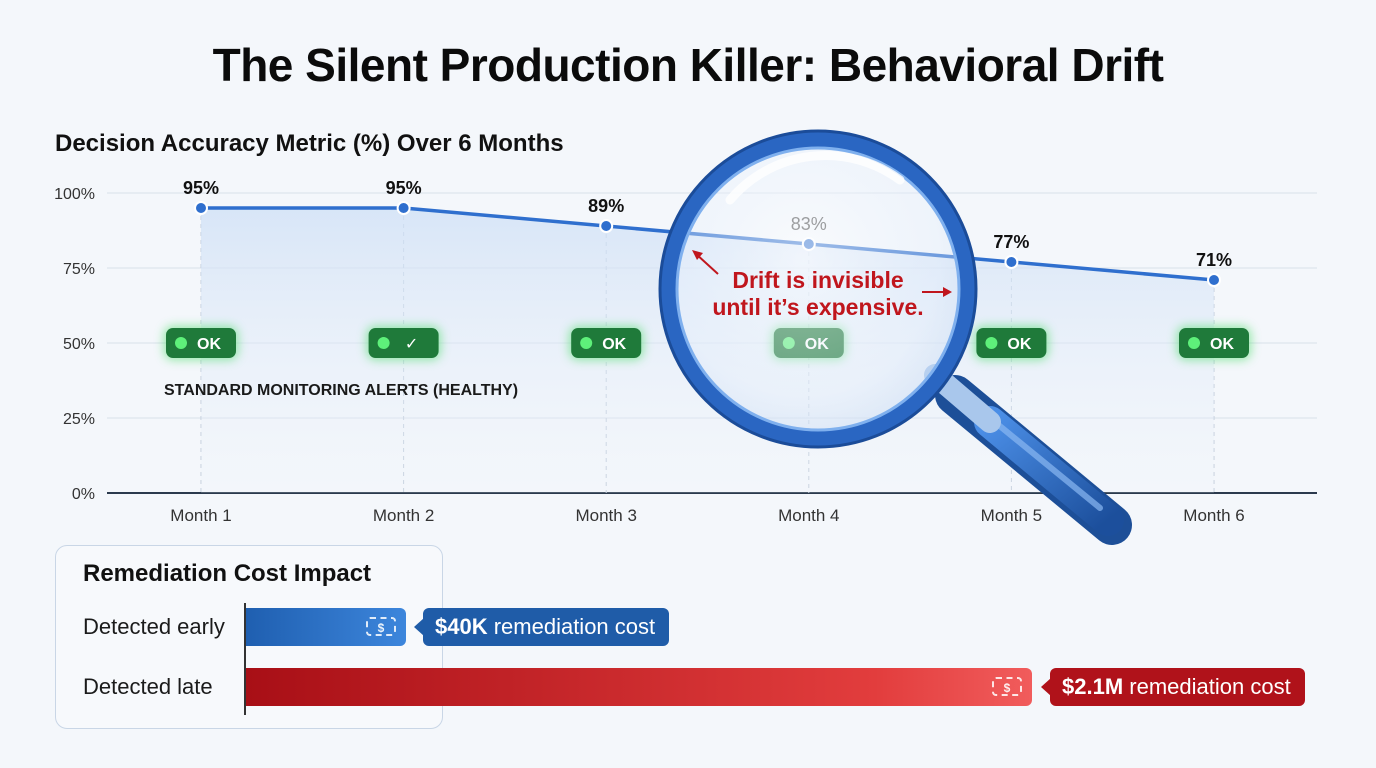 This screenshot has width=1376, height=768. I want to click on cost-axis-line, so click(245, 659).